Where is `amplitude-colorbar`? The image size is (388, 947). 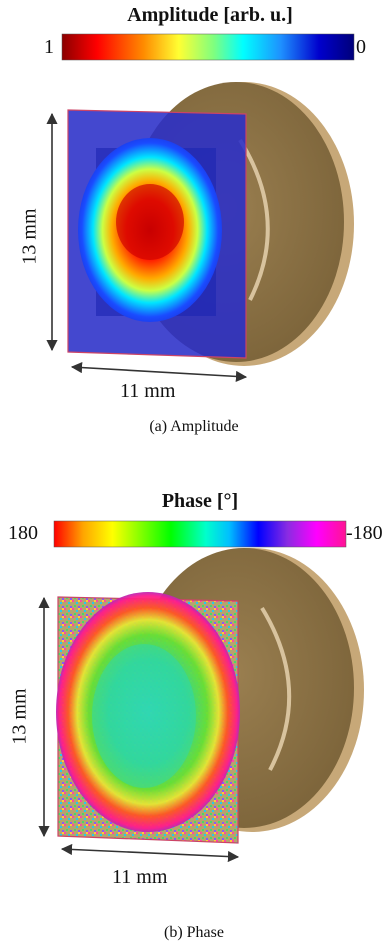
amplitude-colorbar is located at coordinates (208, 47).